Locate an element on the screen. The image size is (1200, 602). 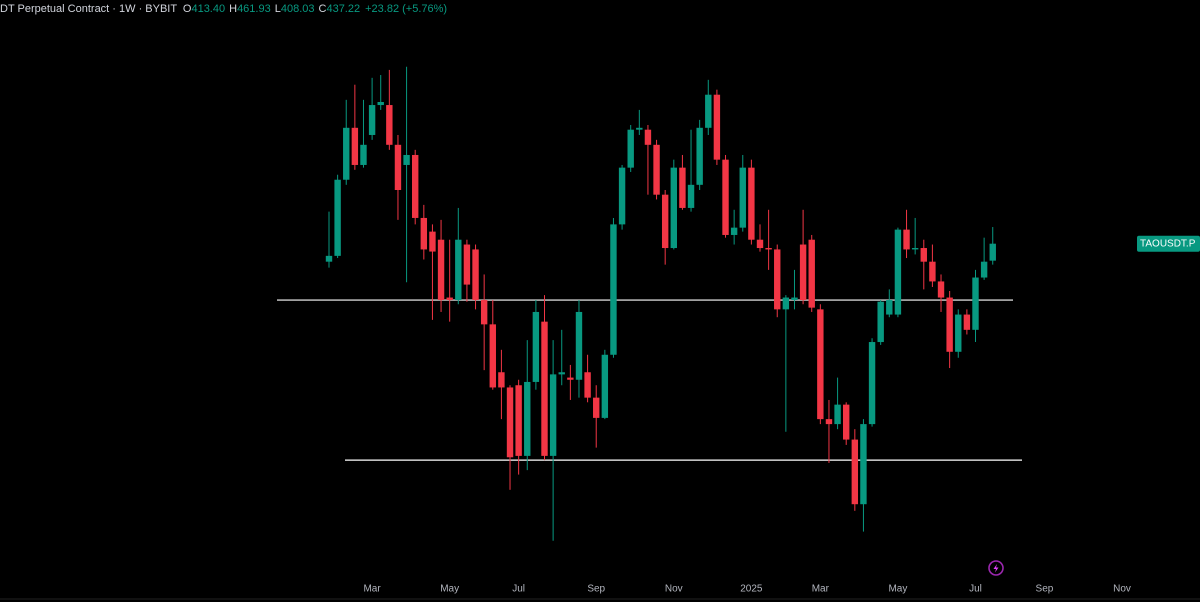
ohlc-value: 413.40 is located at coordinates (208, 9).